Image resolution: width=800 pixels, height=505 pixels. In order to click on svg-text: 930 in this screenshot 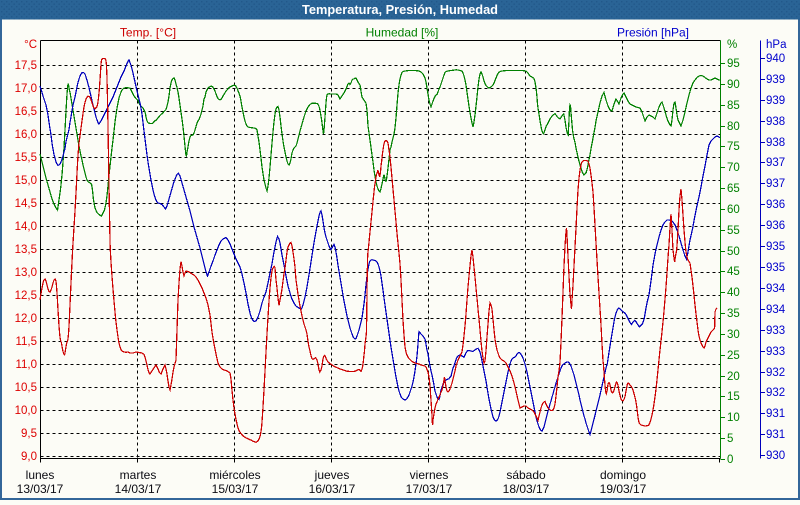, I will do `click(775, 456)`.